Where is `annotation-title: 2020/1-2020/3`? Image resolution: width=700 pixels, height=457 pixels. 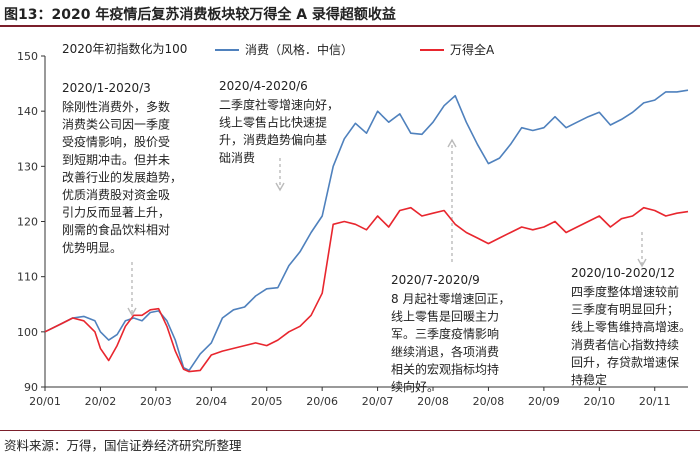 annotation-title: 2020/1-2020/3 is located at coordinates (106, 88).